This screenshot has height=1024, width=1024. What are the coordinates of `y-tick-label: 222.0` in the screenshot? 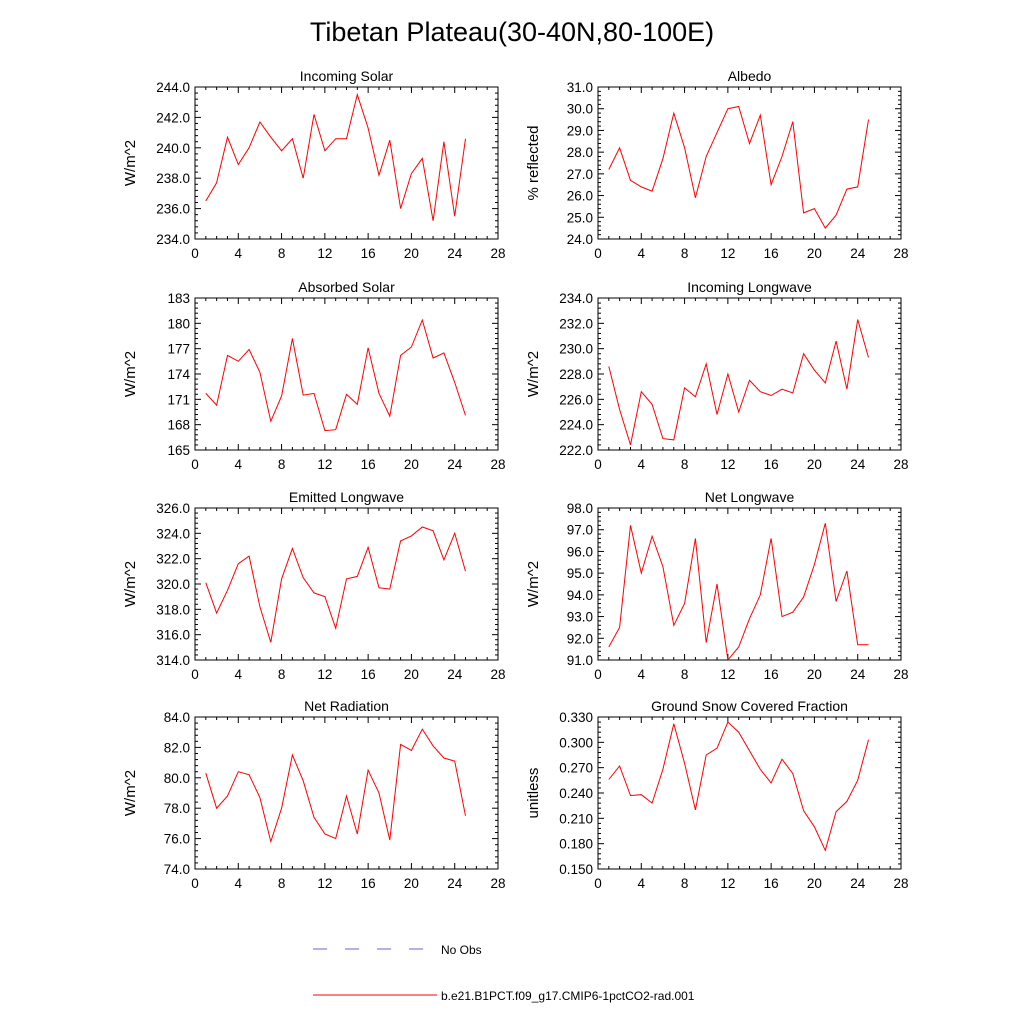 It's located at (576, 450).